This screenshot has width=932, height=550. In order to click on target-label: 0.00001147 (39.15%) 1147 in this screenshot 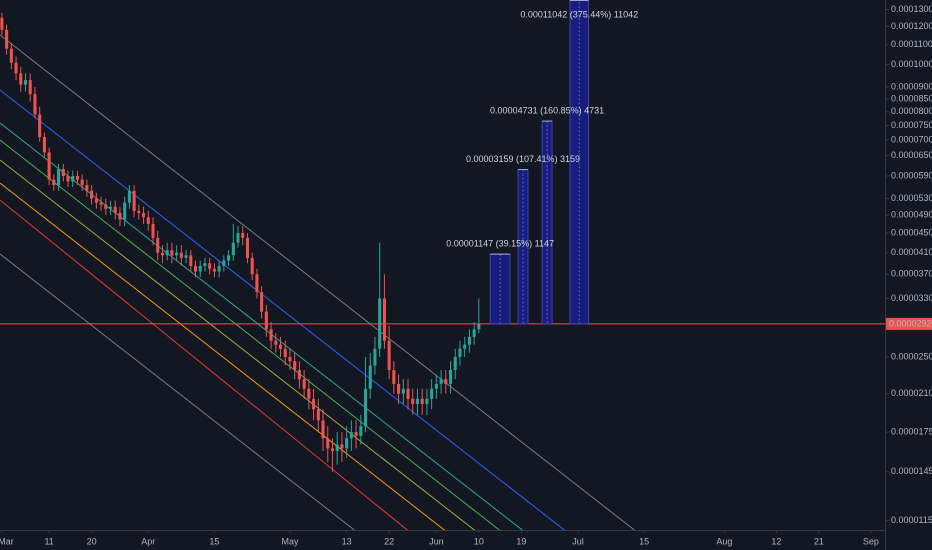, I will do `click(500, 244)`.